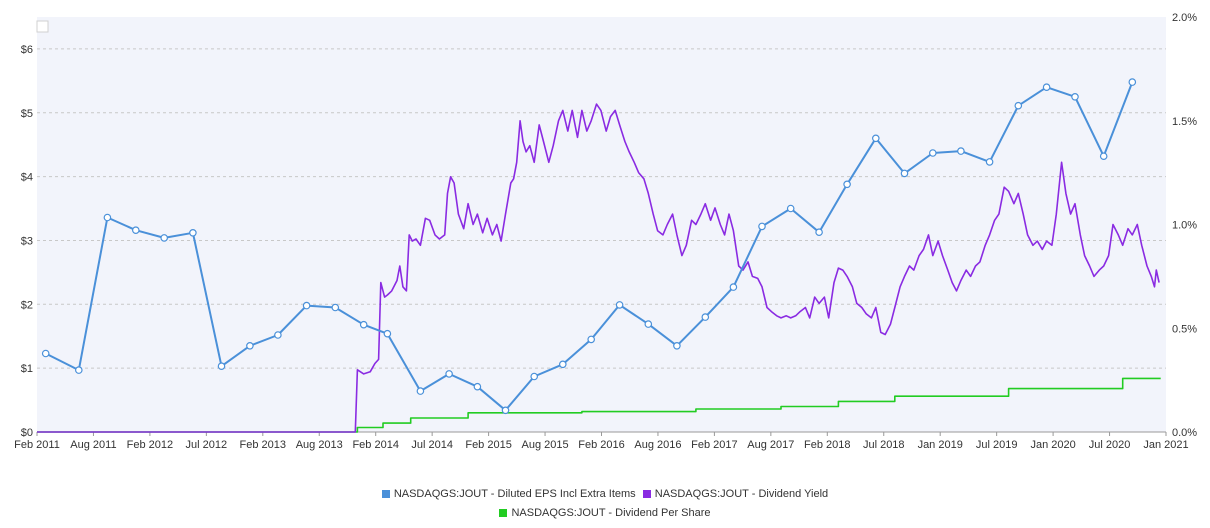 This screenshot has height=528, width=1210. Describe the element at coordinates (27, 178) in the screenshot. I see `y-left-tick-label: $4` at that location.